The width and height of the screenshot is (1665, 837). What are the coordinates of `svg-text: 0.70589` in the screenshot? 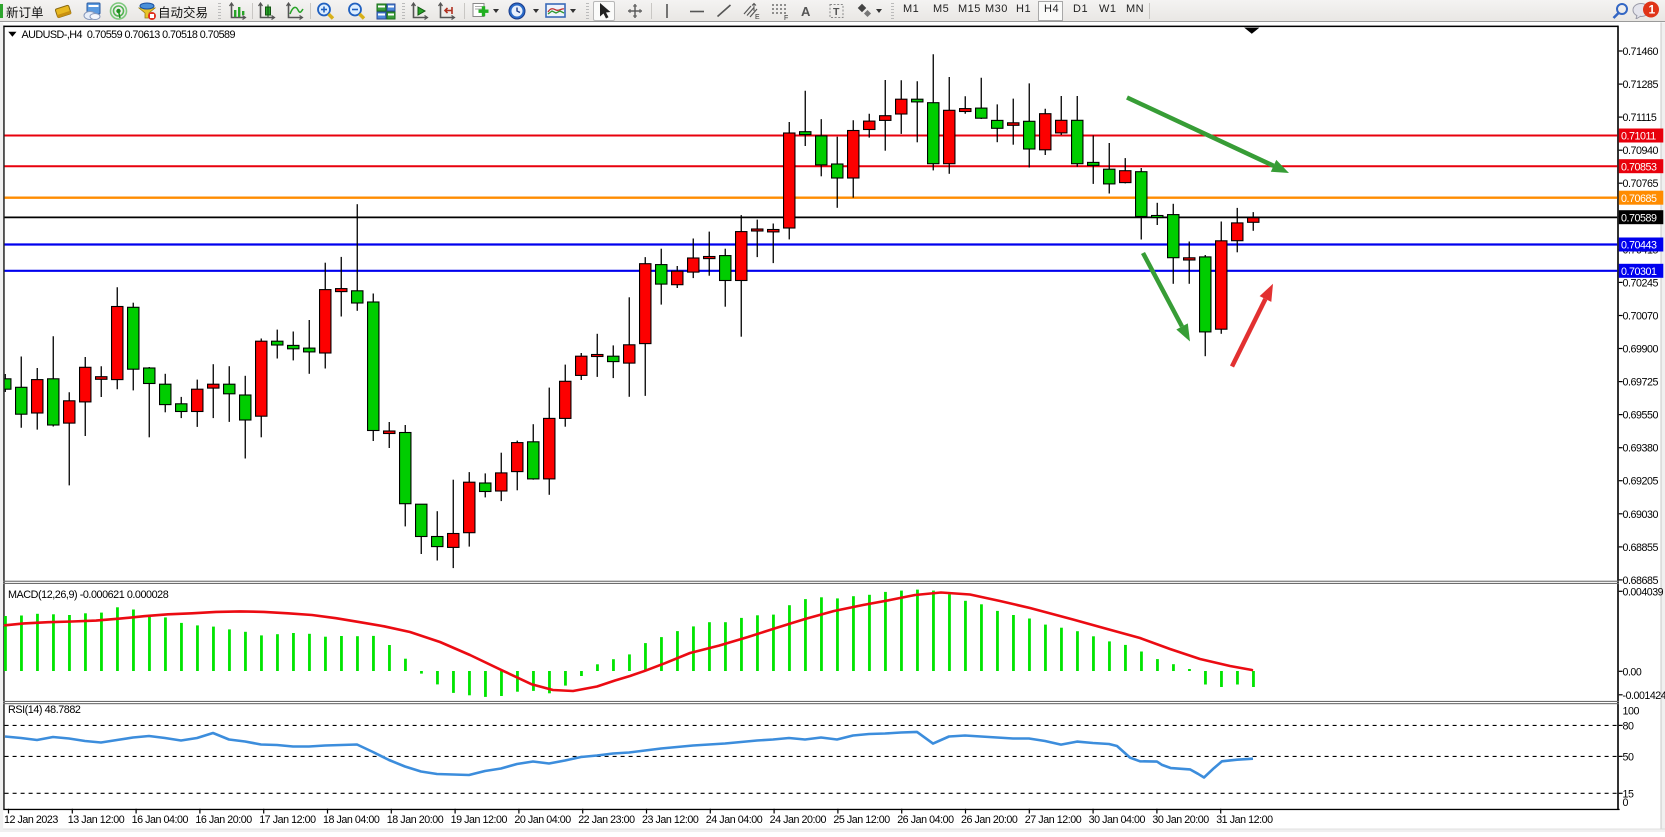 It's located at (1639, 218).